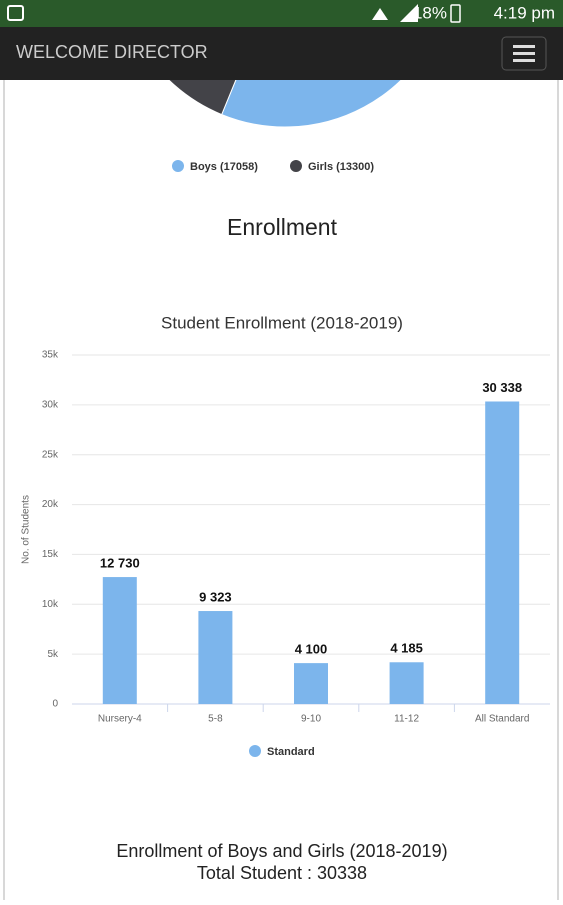 The width and height of the screenshot is (563, 905). Describe the element at coordinates (281, 53) in the screenshot. I see `app-header` at that location.